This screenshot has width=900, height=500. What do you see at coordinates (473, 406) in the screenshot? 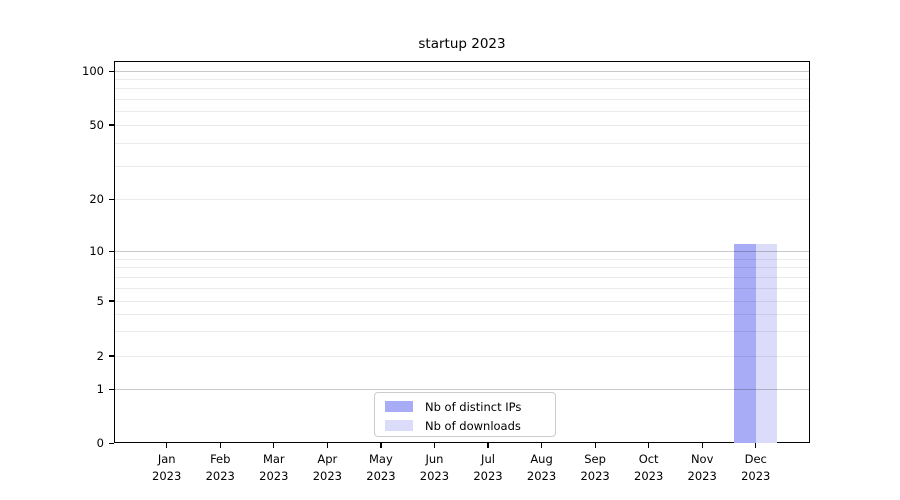
I see `legend-label-distinct-ips: Nb of distinct IPs` at bounding box center [473, 406].